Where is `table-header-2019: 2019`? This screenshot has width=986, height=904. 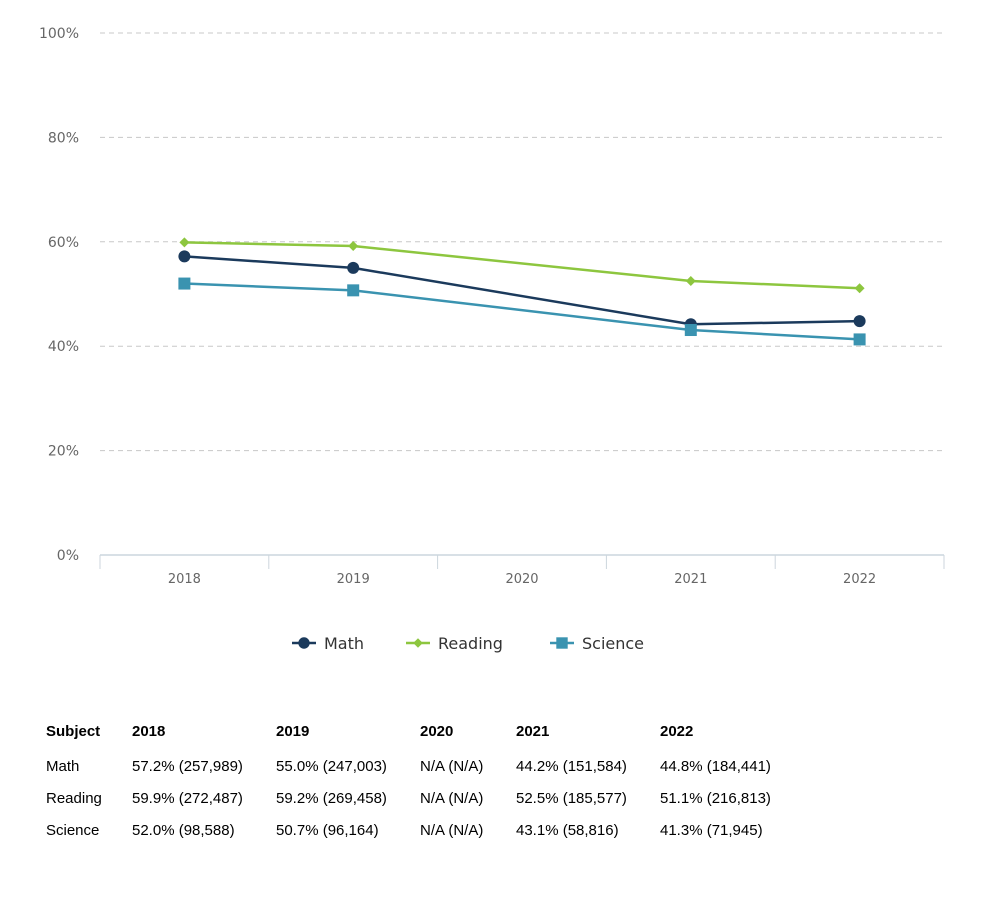
table-header-2019: 2019 is located at coordinates (293, 731).